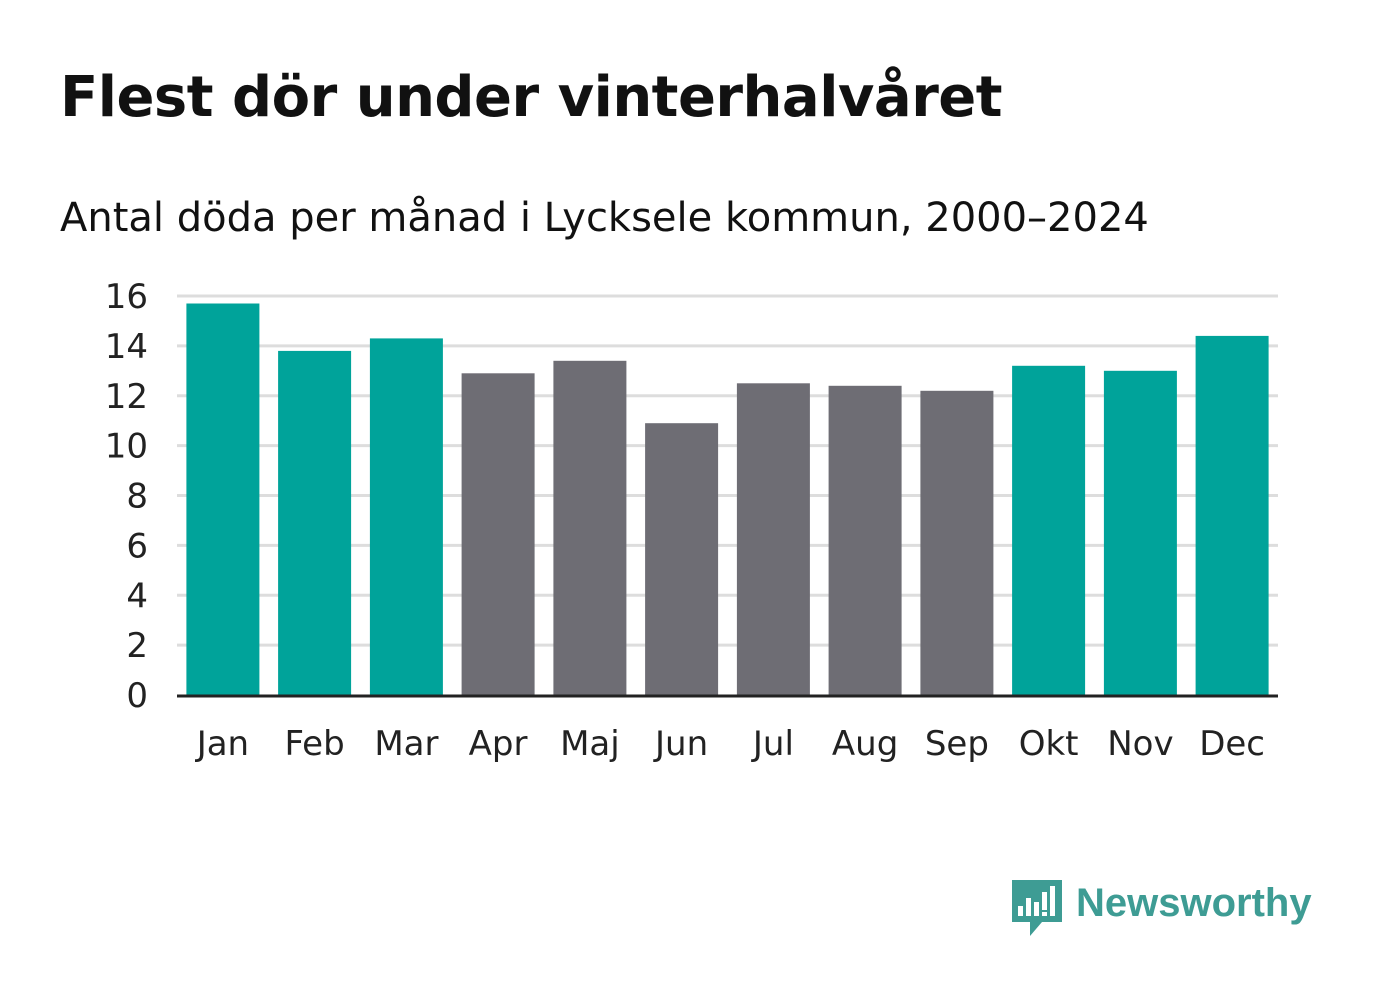 The image size is (1382, 999). I want to click on x-tick-label: Nov, so click(1140, 744).